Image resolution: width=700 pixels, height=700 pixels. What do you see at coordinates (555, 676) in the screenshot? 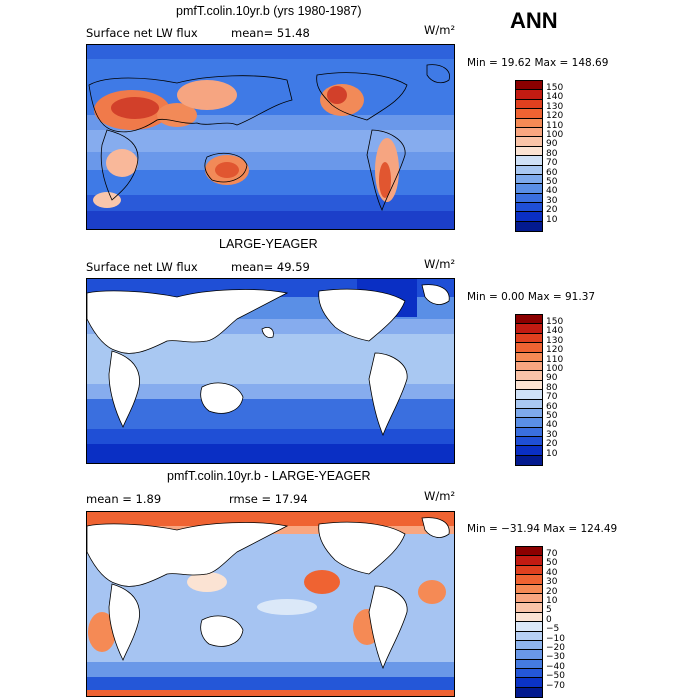
I see `colorbar-tick-label: −50` at bounding box center [555, 676].